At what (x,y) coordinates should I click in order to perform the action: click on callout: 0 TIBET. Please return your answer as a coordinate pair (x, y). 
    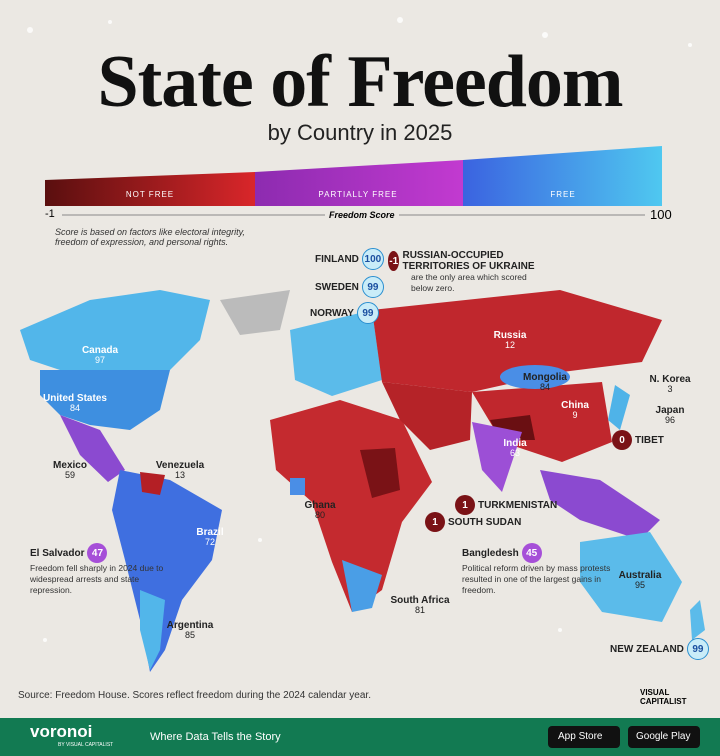
    Looking at the image, I should click on (666, 440).